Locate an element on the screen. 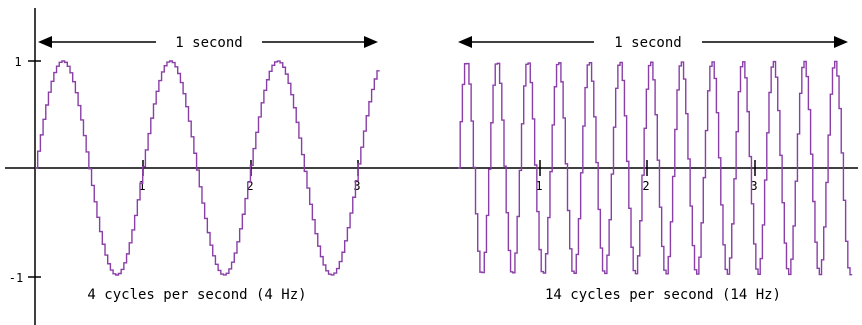  right-x-tick-label-1: 1 is located at coordinates (538, 186).